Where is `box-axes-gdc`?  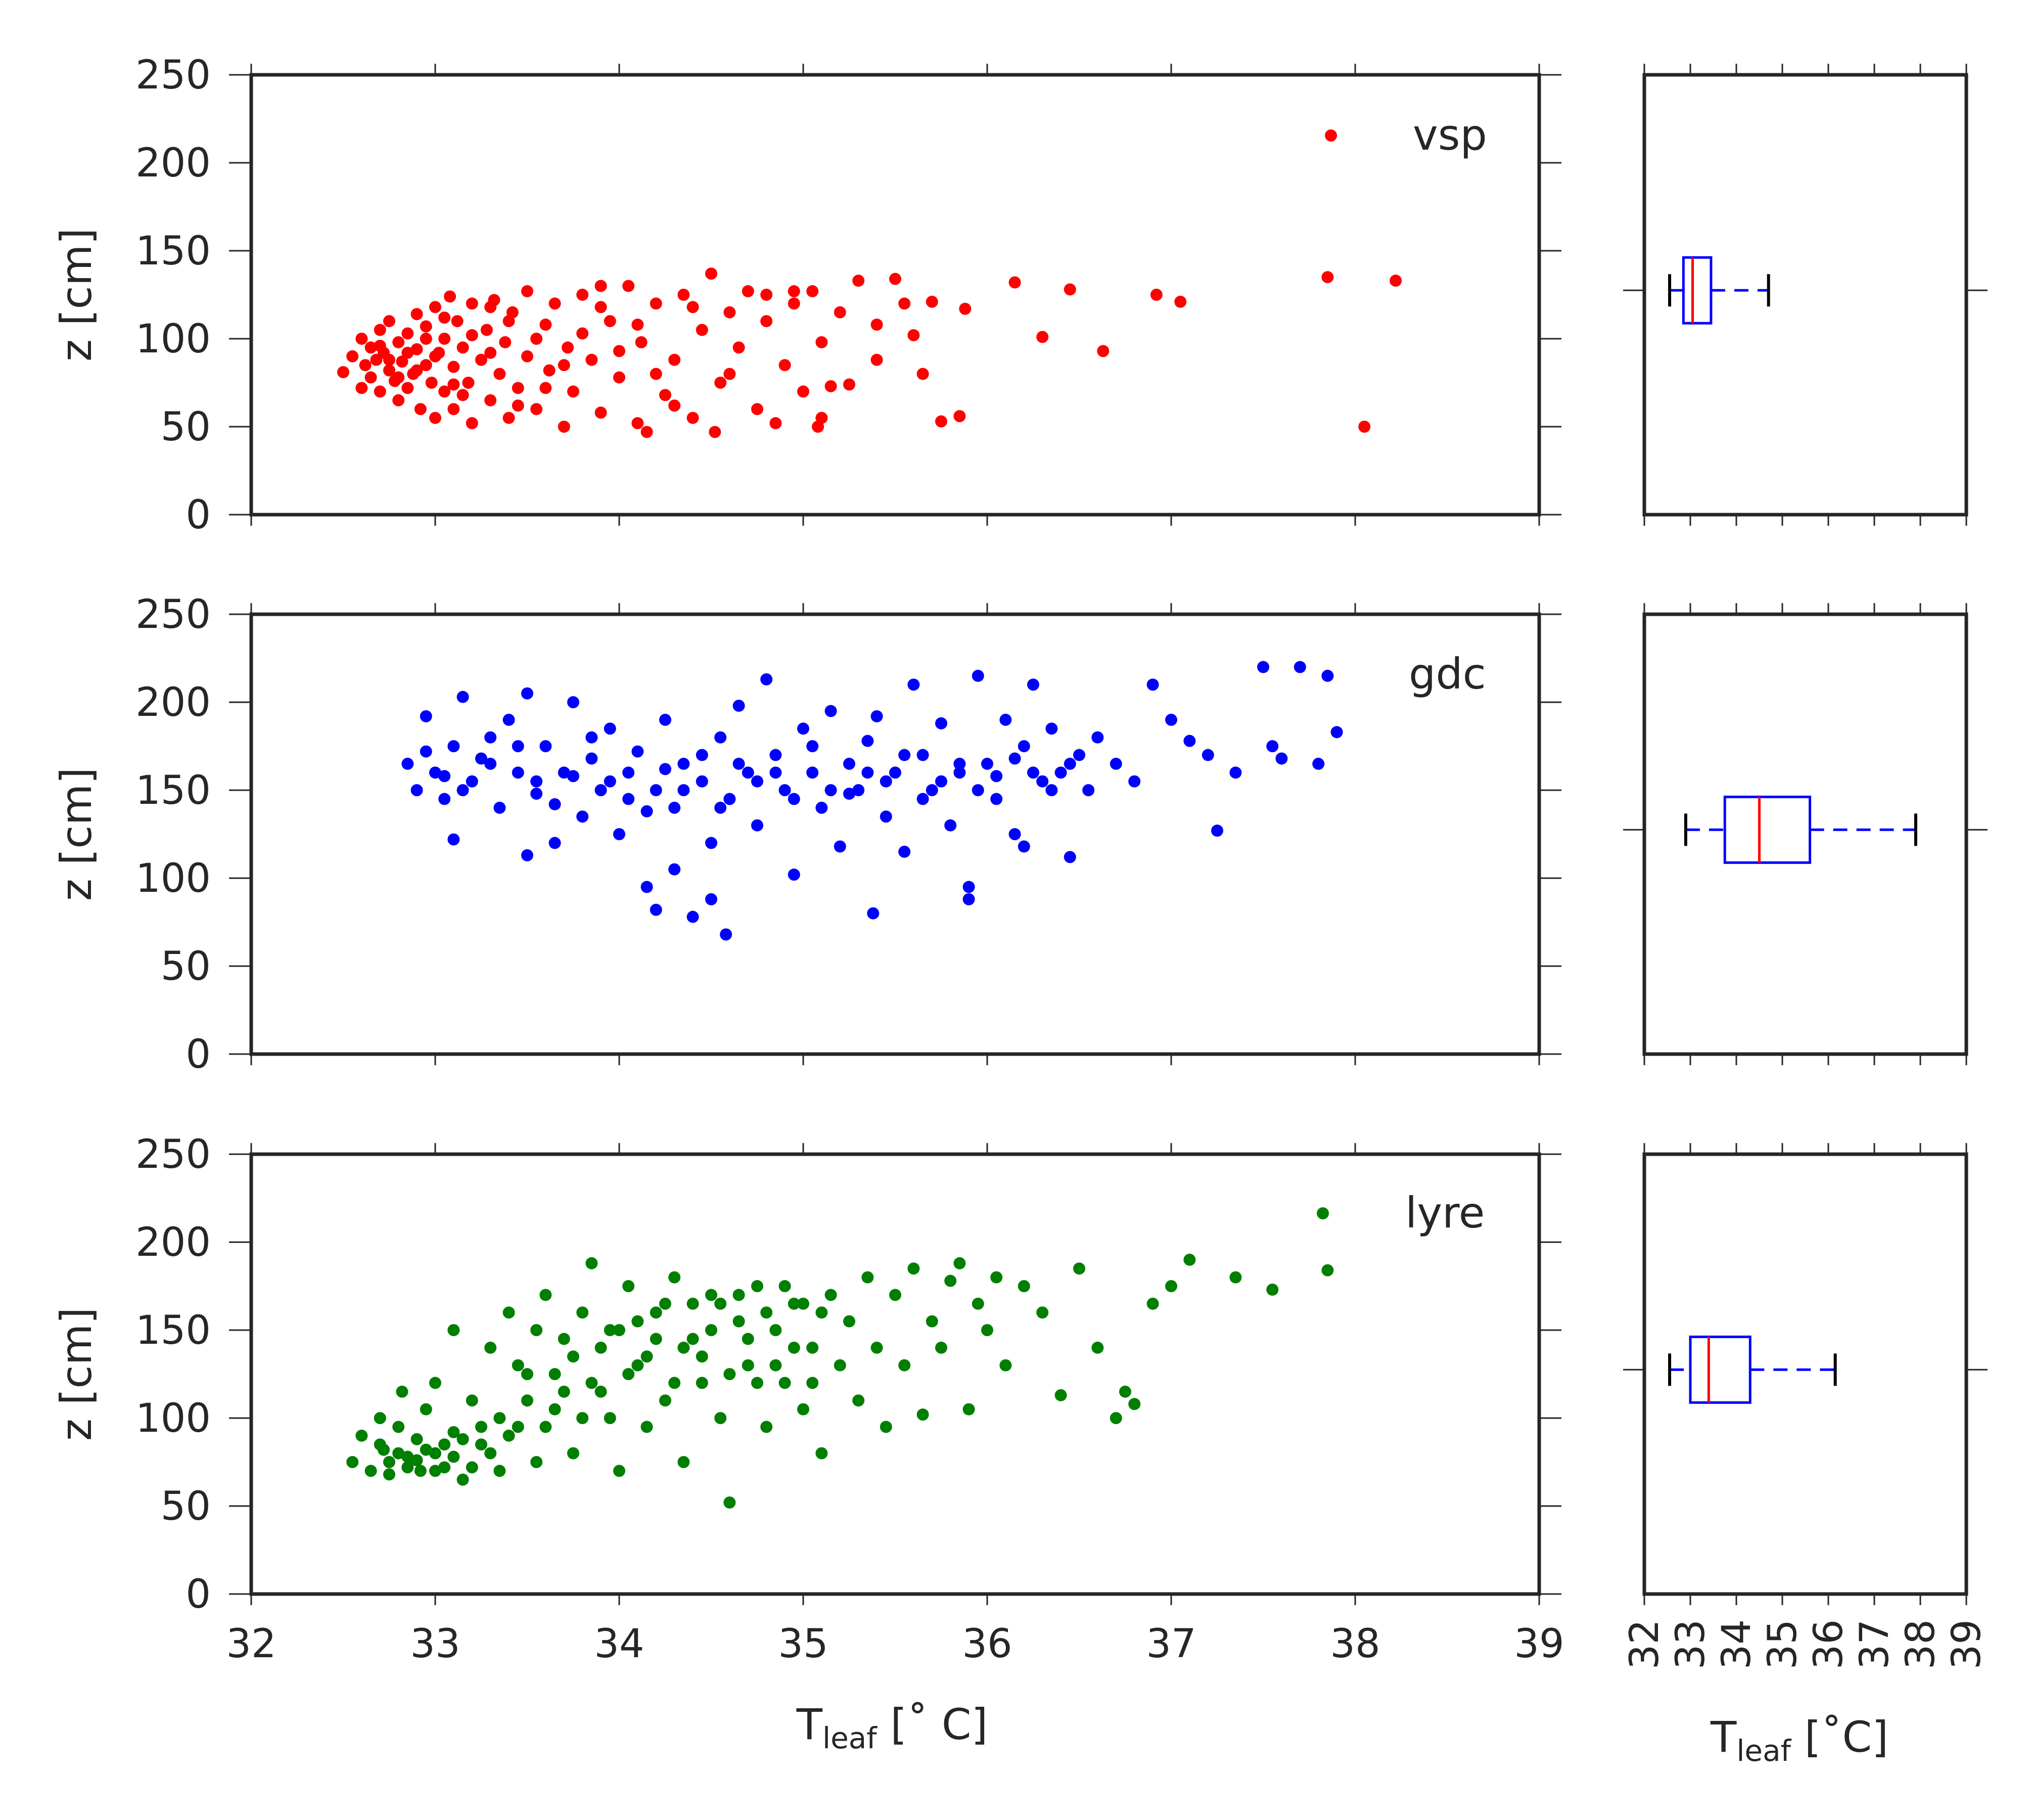
box-axes-gdc is located at coordinates (1805, 834).